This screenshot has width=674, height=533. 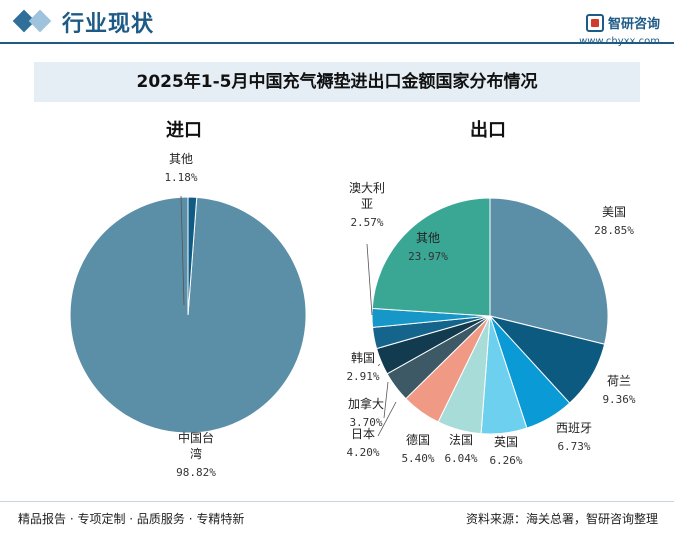 What do you see at coordinates (505, 460) in the screenshot?
I see `export-label-3-value: 6.26%` at bounding box center [505, 460].